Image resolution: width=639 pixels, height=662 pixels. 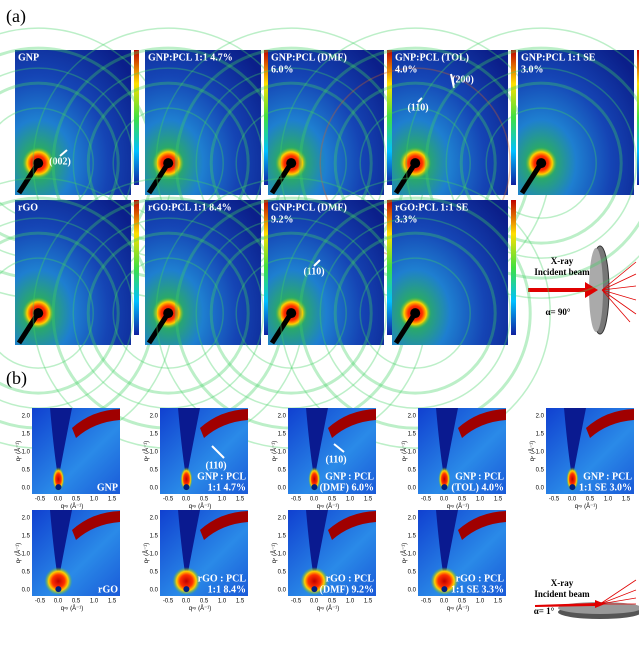 What do you see at coordinates (60, 161) in the screenshot?
I see `annotation: (002)` at bounding box center [60, 161].